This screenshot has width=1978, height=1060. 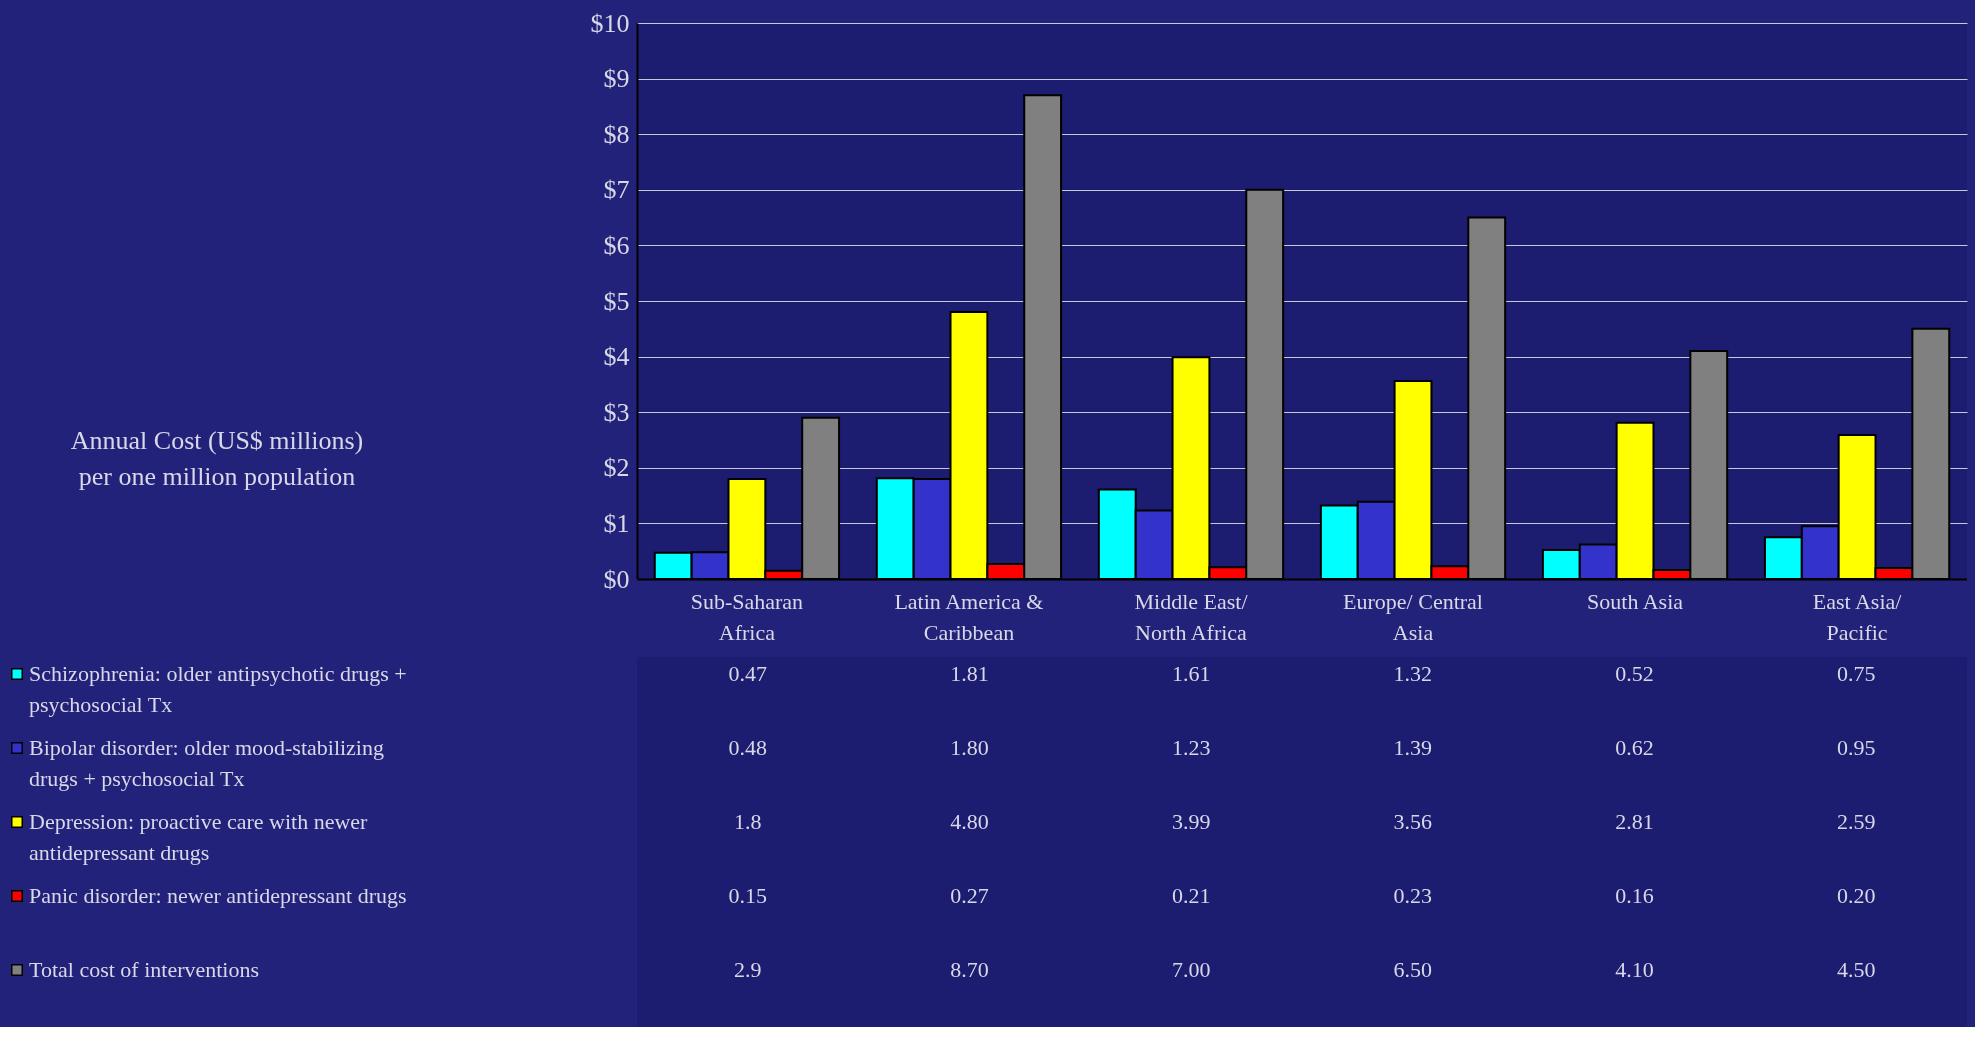 I want to click on x-tick-label: Europe/ Central Asia, so click(x=1413, y=616).